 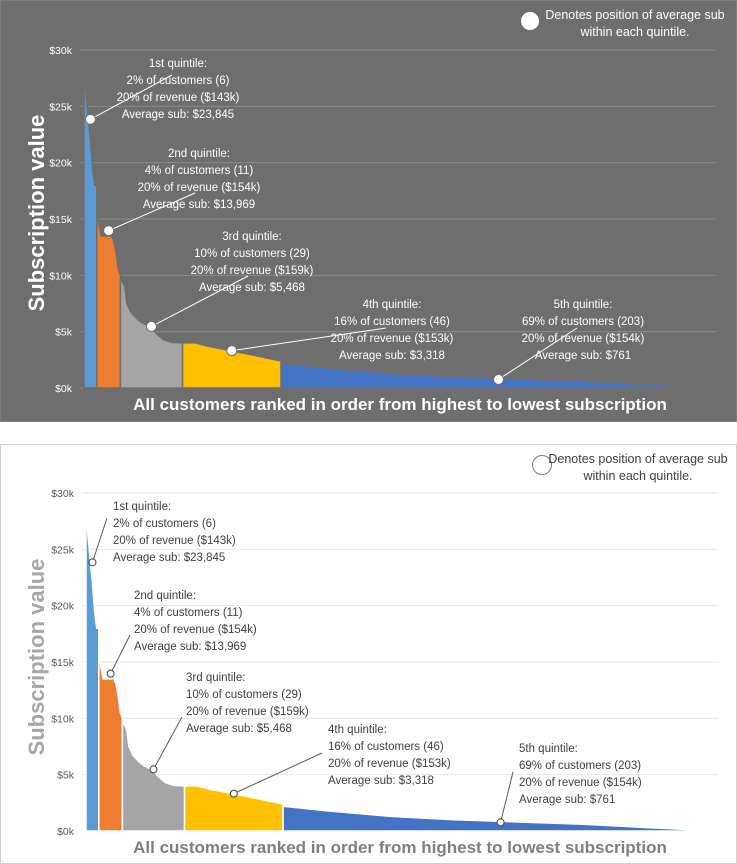 I want to click on dark-quintile-5-label-line: 69% of customers (203), so click(x=583, y=322).